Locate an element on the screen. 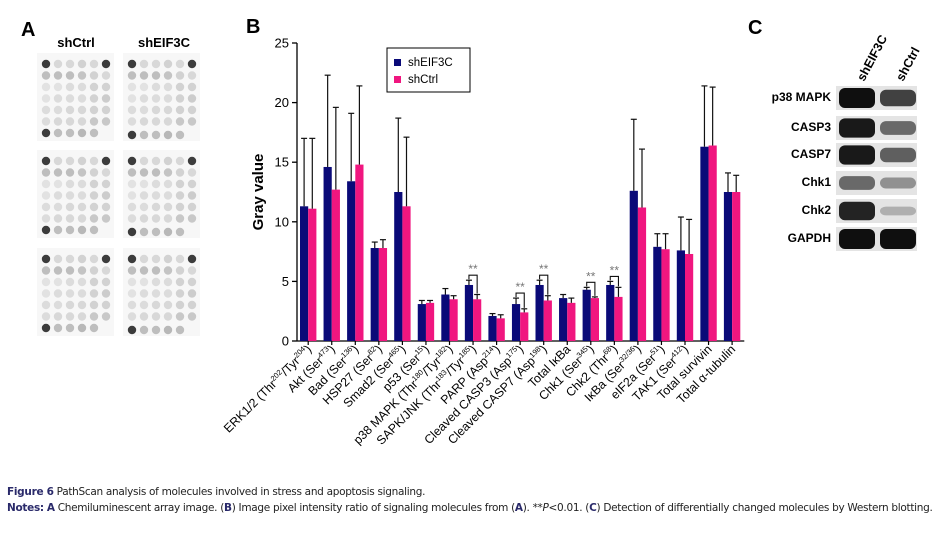 This screenshot has width=949, height=537. panel-a: A shCtrl shEIF3C is located at coordinates (110, 177).